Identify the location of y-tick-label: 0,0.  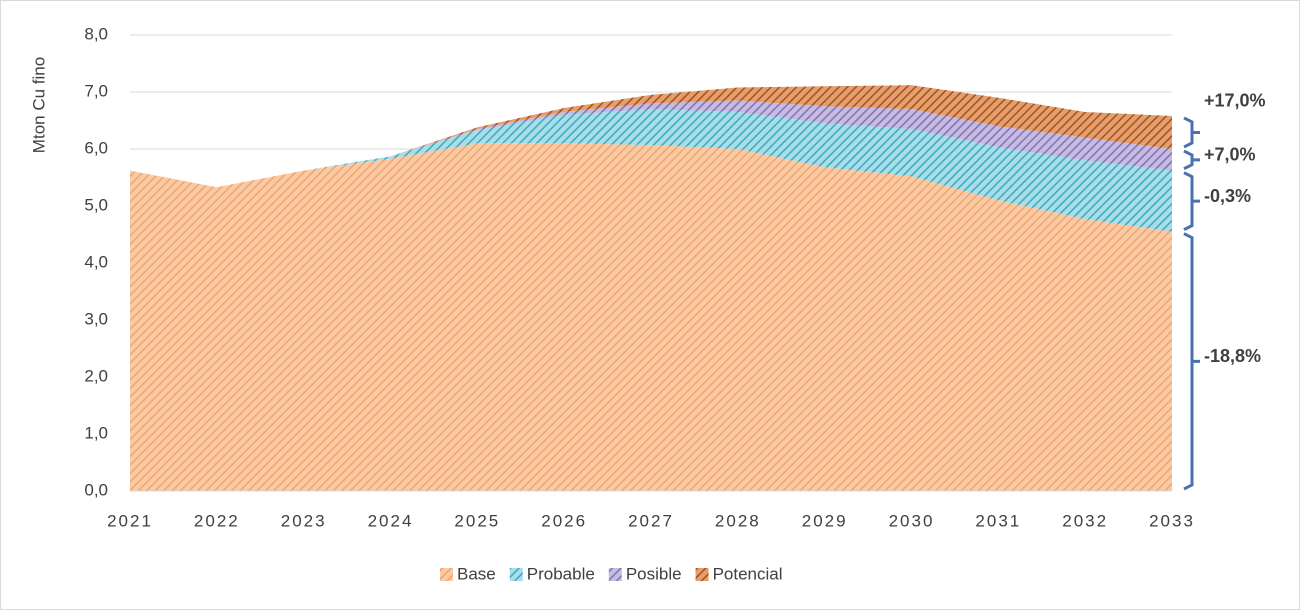
(96, 489).